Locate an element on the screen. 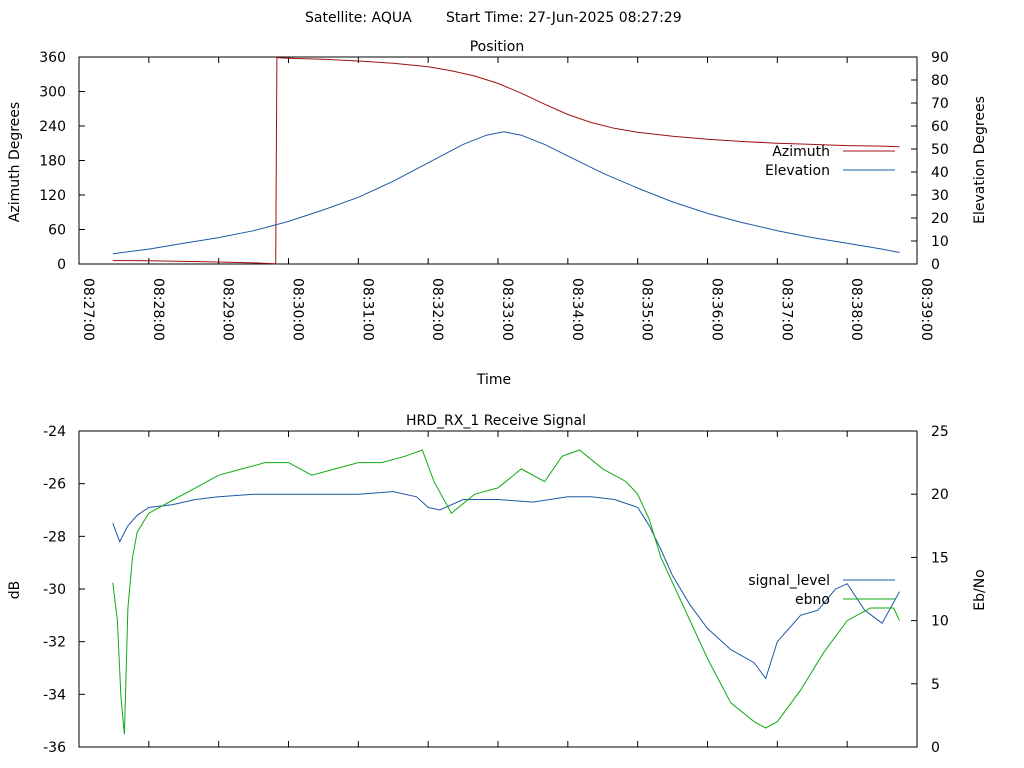 The image size is (1024, 768). c1-y2tick-label: 50 is located at coordinates (940, 150).